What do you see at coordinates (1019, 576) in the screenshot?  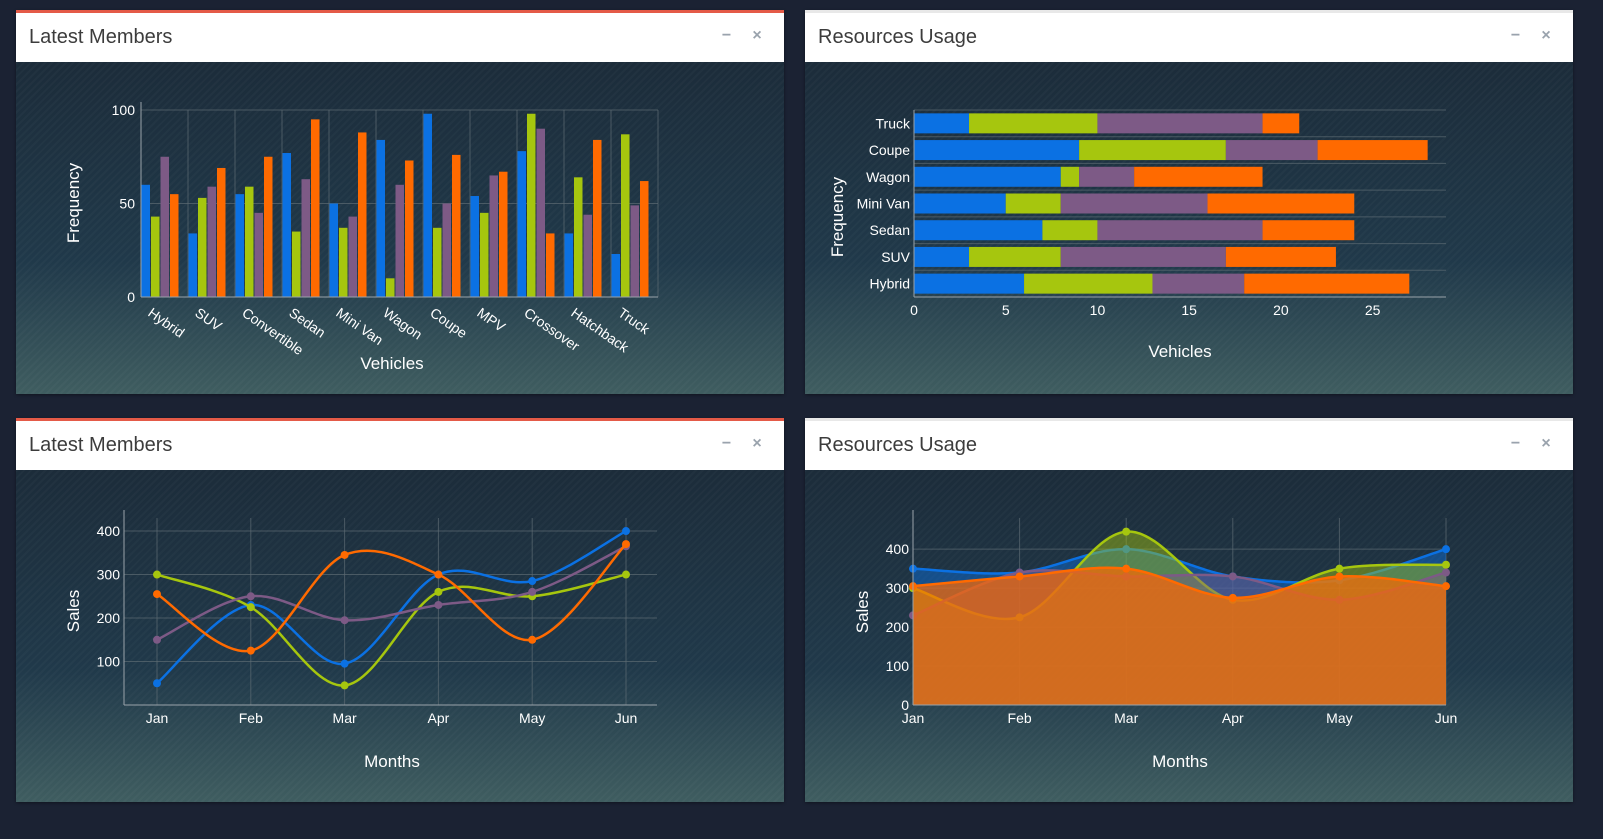 I see `point-orange-feb` at bounding box center [1019, 576].